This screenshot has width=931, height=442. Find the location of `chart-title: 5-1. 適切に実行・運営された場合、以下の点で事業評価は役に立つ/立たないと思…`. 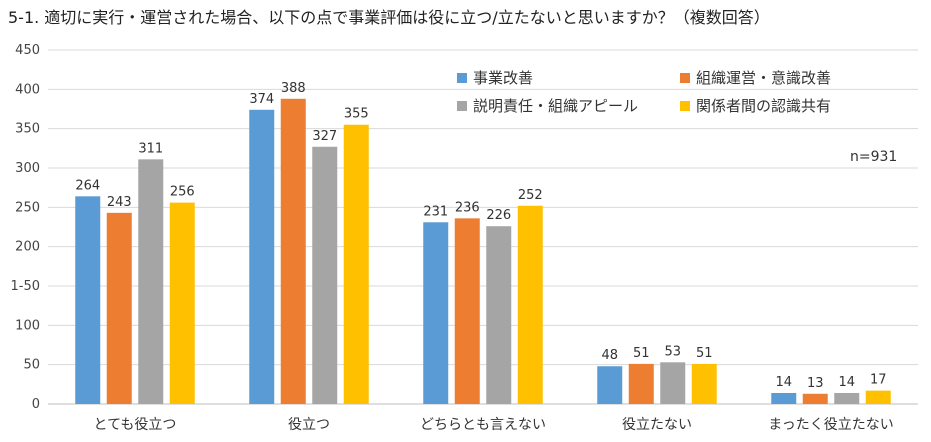

chart-title: 5-1. 適切に実行・運営された場合、以下の点で事業評価は役に立つ/立たないと思… is located at coordinates (389, 17).